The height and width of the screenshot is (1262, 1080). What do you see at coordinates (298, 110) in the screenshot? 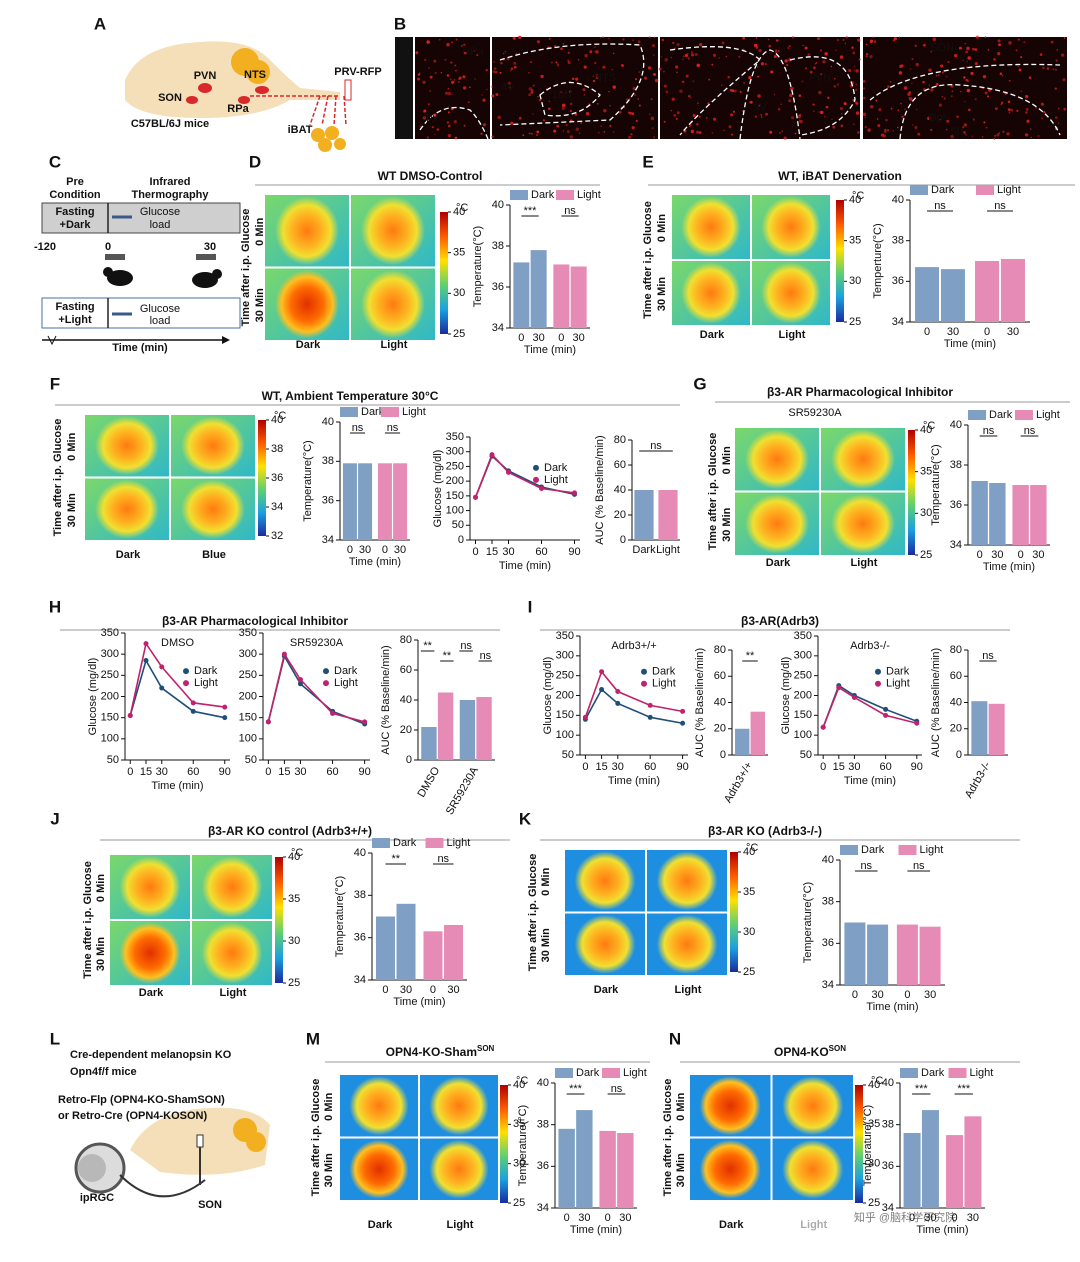
I see `projection` at bounding box center [298, 110].